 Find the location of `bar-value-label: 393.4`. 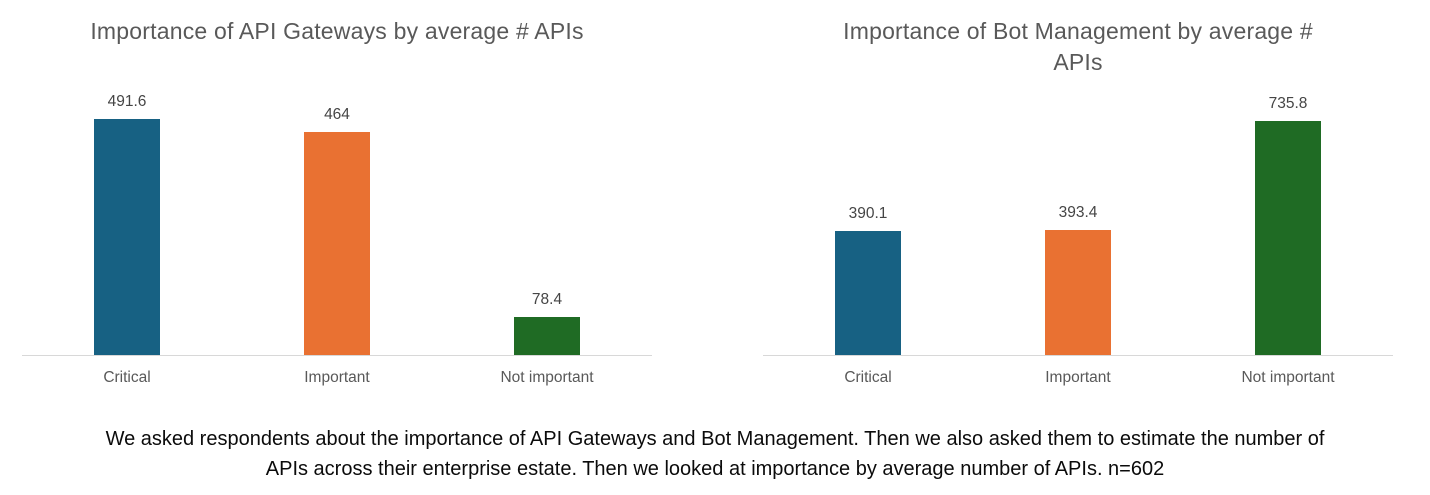

bar-value-label: 393.4 is located at coordinates (1078, 212).